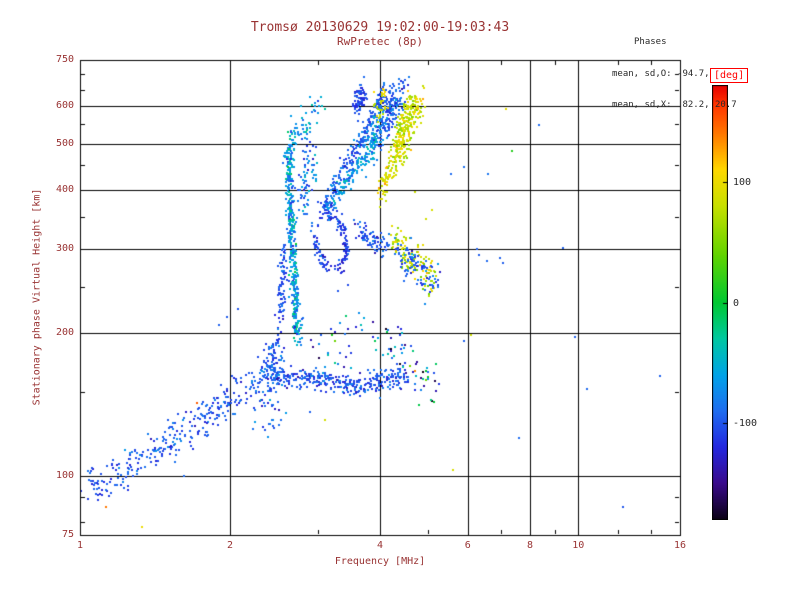  I want to click on colorbar-tick-label: 0, so click(736, 303).